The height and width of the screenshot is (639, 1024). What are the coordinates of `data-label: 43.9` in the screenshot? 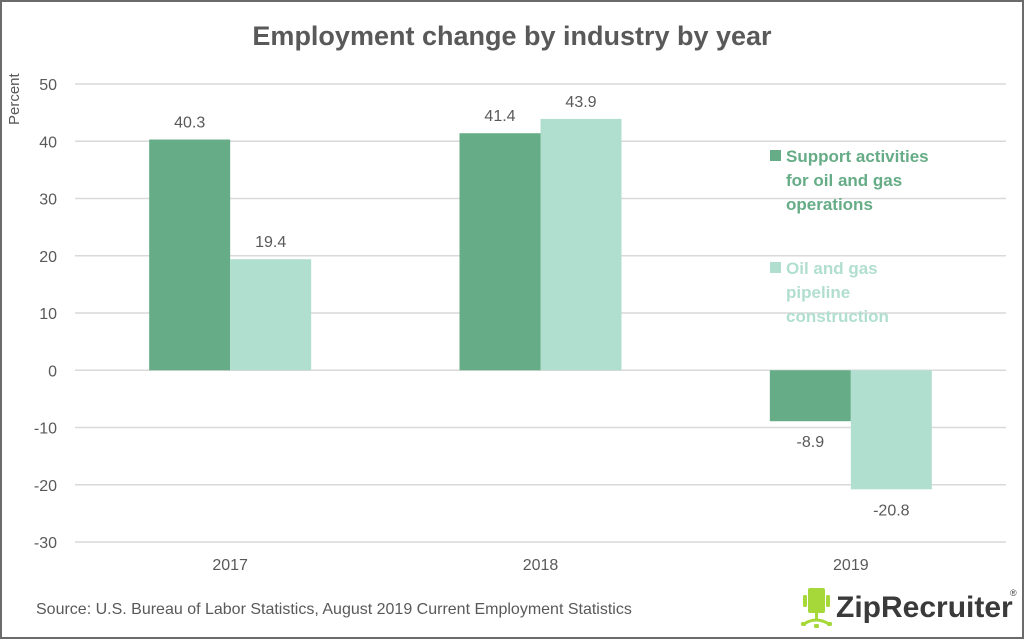 It's located at (580, 102).